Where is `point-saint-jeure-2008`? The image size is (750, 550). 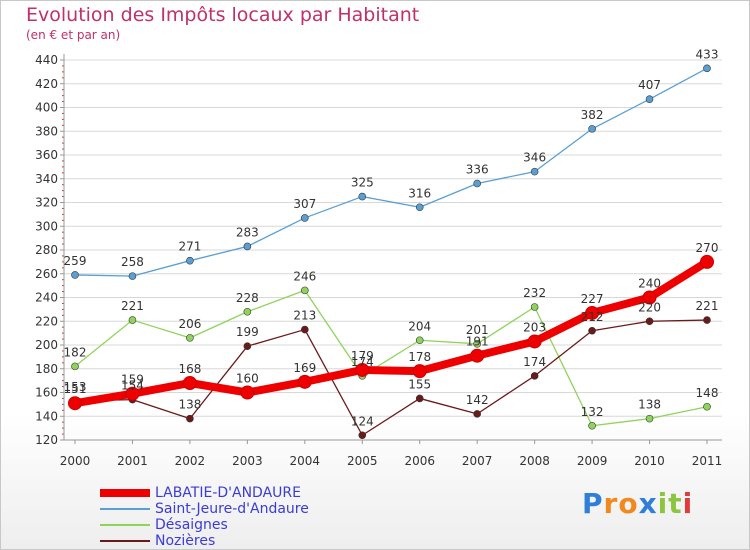
point-saint-jeure-2008 is located at coordinates (534, 171).